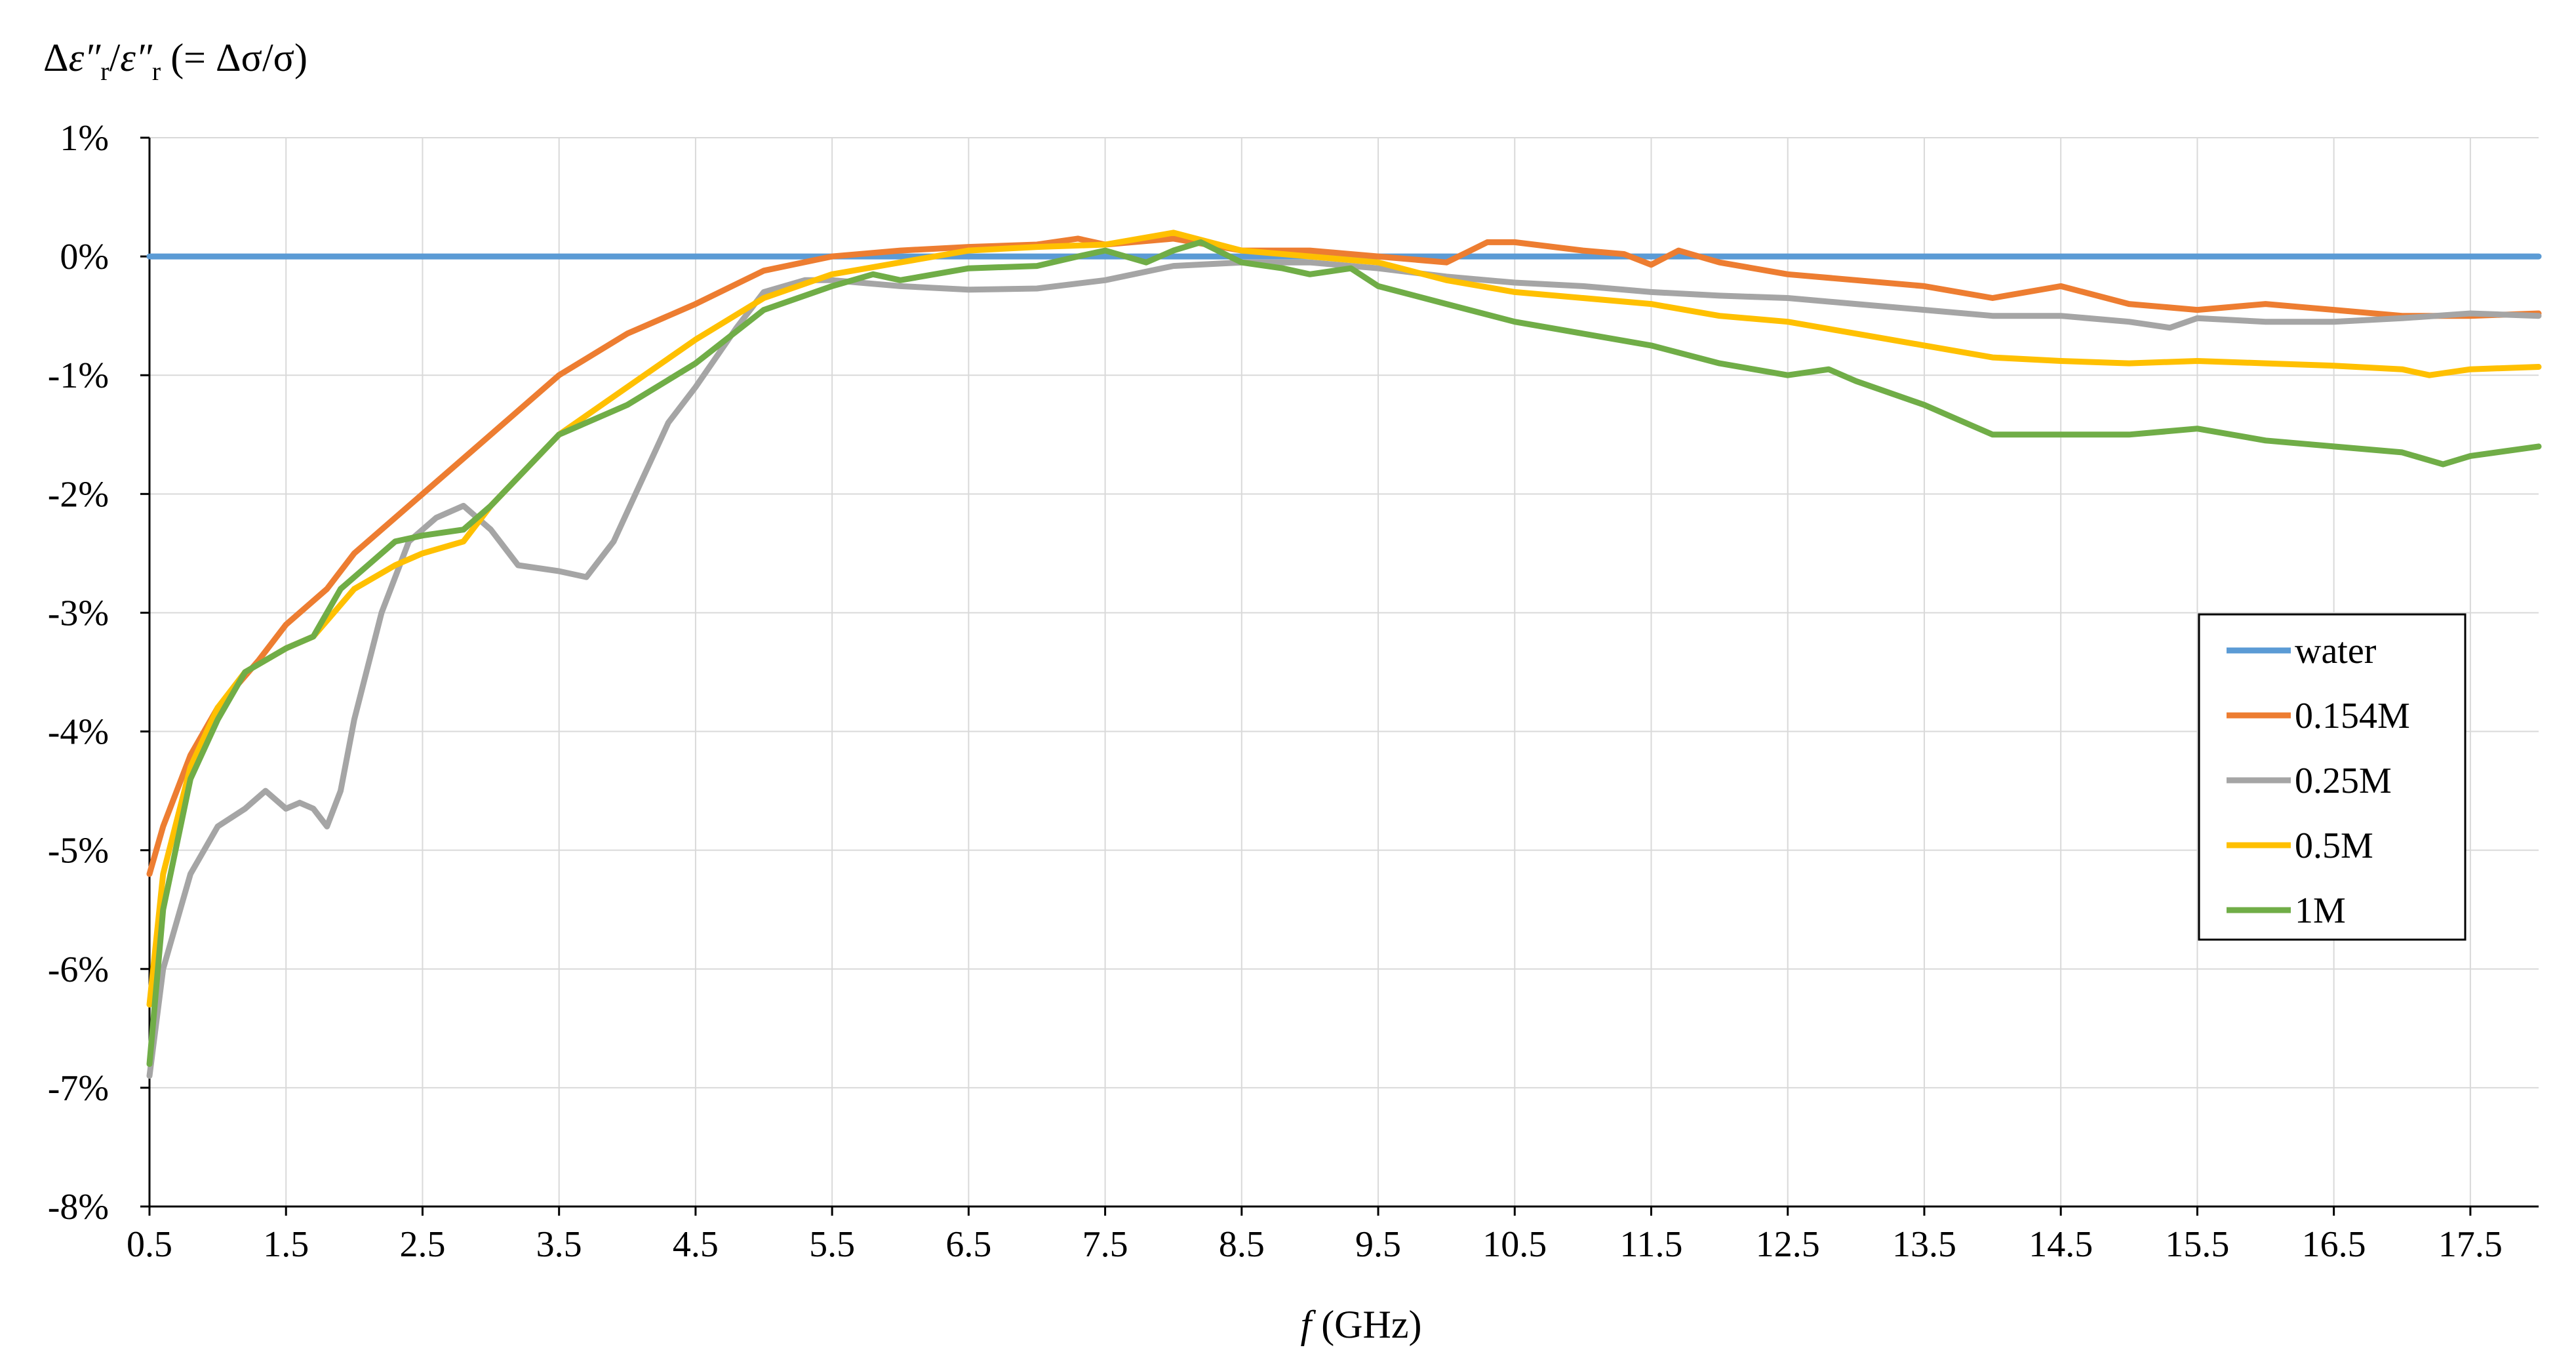 This screenshot has width=2576, height=1356. I want to click on y-tick-label: -2%, so click(78, 495).